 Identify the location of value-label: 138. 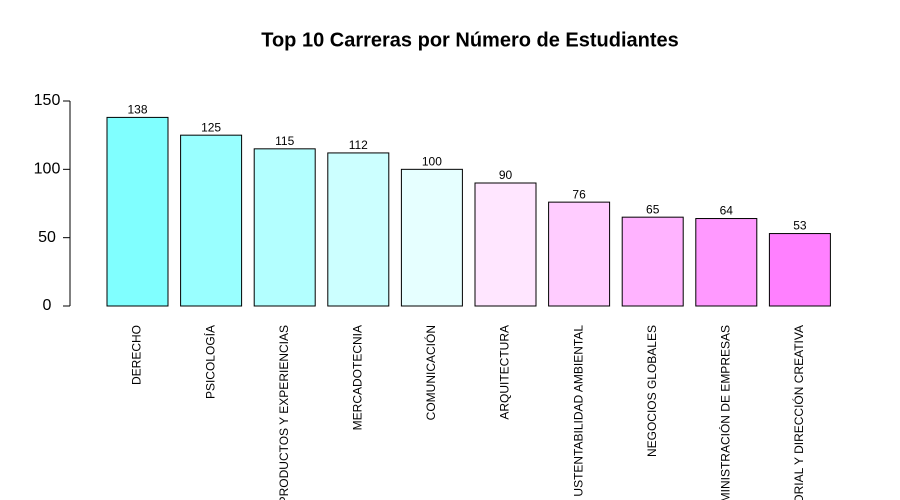
(137, 110).